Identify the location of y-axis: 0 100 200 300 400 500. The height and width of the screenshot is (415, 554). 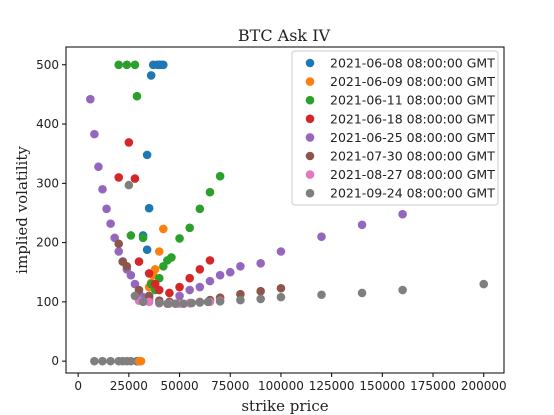
(51, 213).